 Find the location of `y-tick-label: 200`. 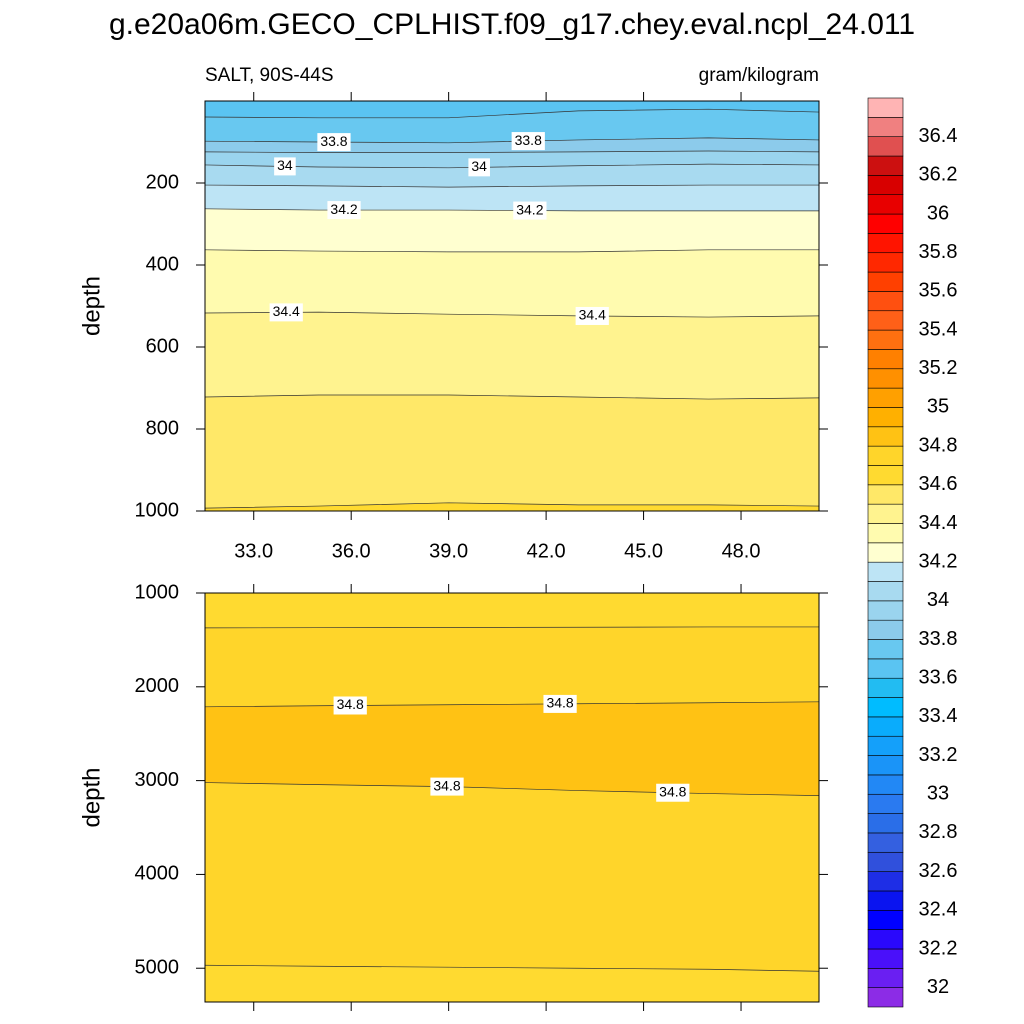

y-tick-label: 200 is located at coordinates (162, 182).